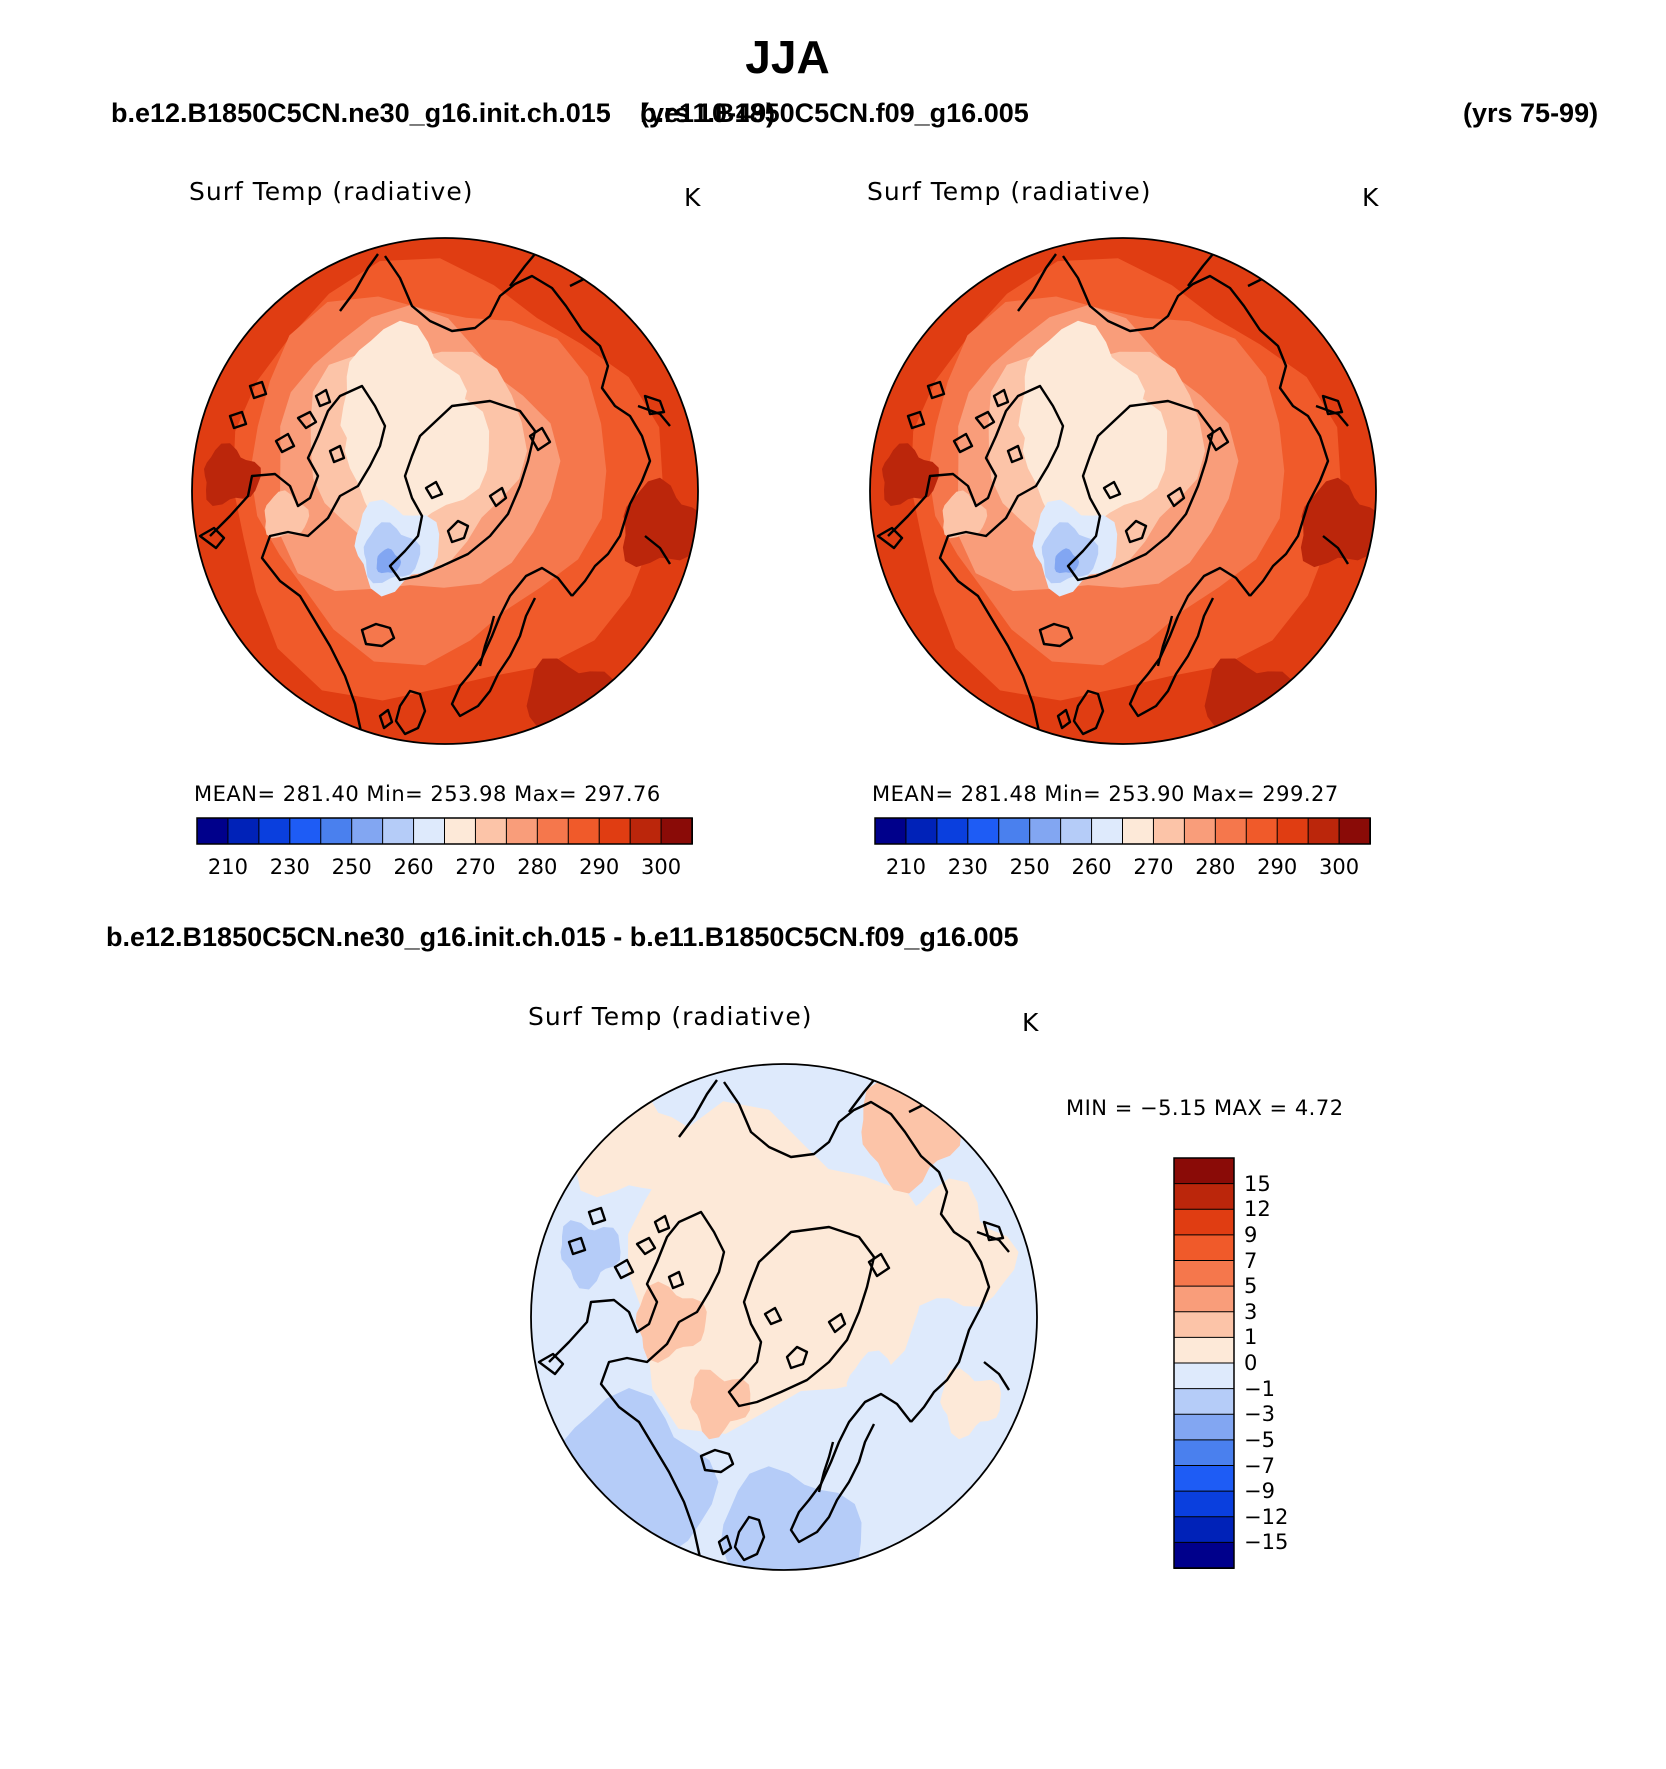 The image size is (1666, 1769). Describe the element at coordinates (1205, 1108) in the screenshot. I see `panel3-stats: MIN = −5.15 MAX = 4.72` at that location.